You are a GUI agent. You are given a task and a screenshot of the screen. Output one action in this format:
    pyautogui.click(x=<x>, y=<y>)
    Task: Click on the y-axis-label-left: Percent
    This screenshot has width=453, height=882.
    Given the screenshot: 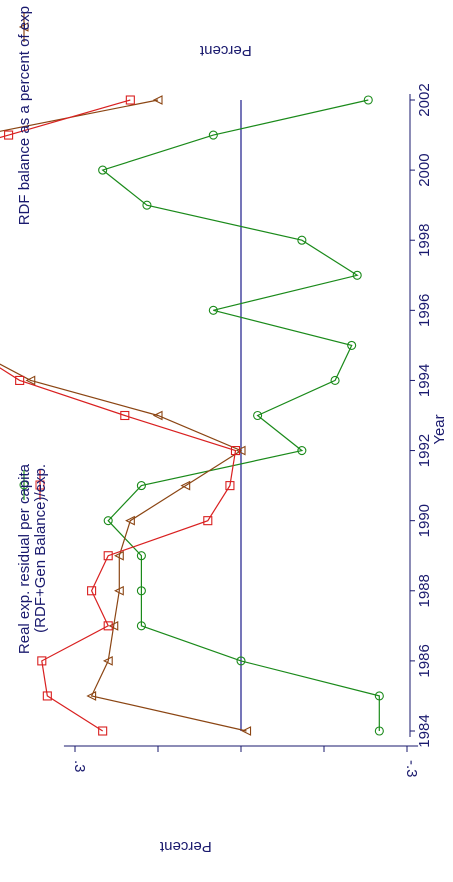 What is the action you would take?
    pyautogui.click(x=186, y=846)
    